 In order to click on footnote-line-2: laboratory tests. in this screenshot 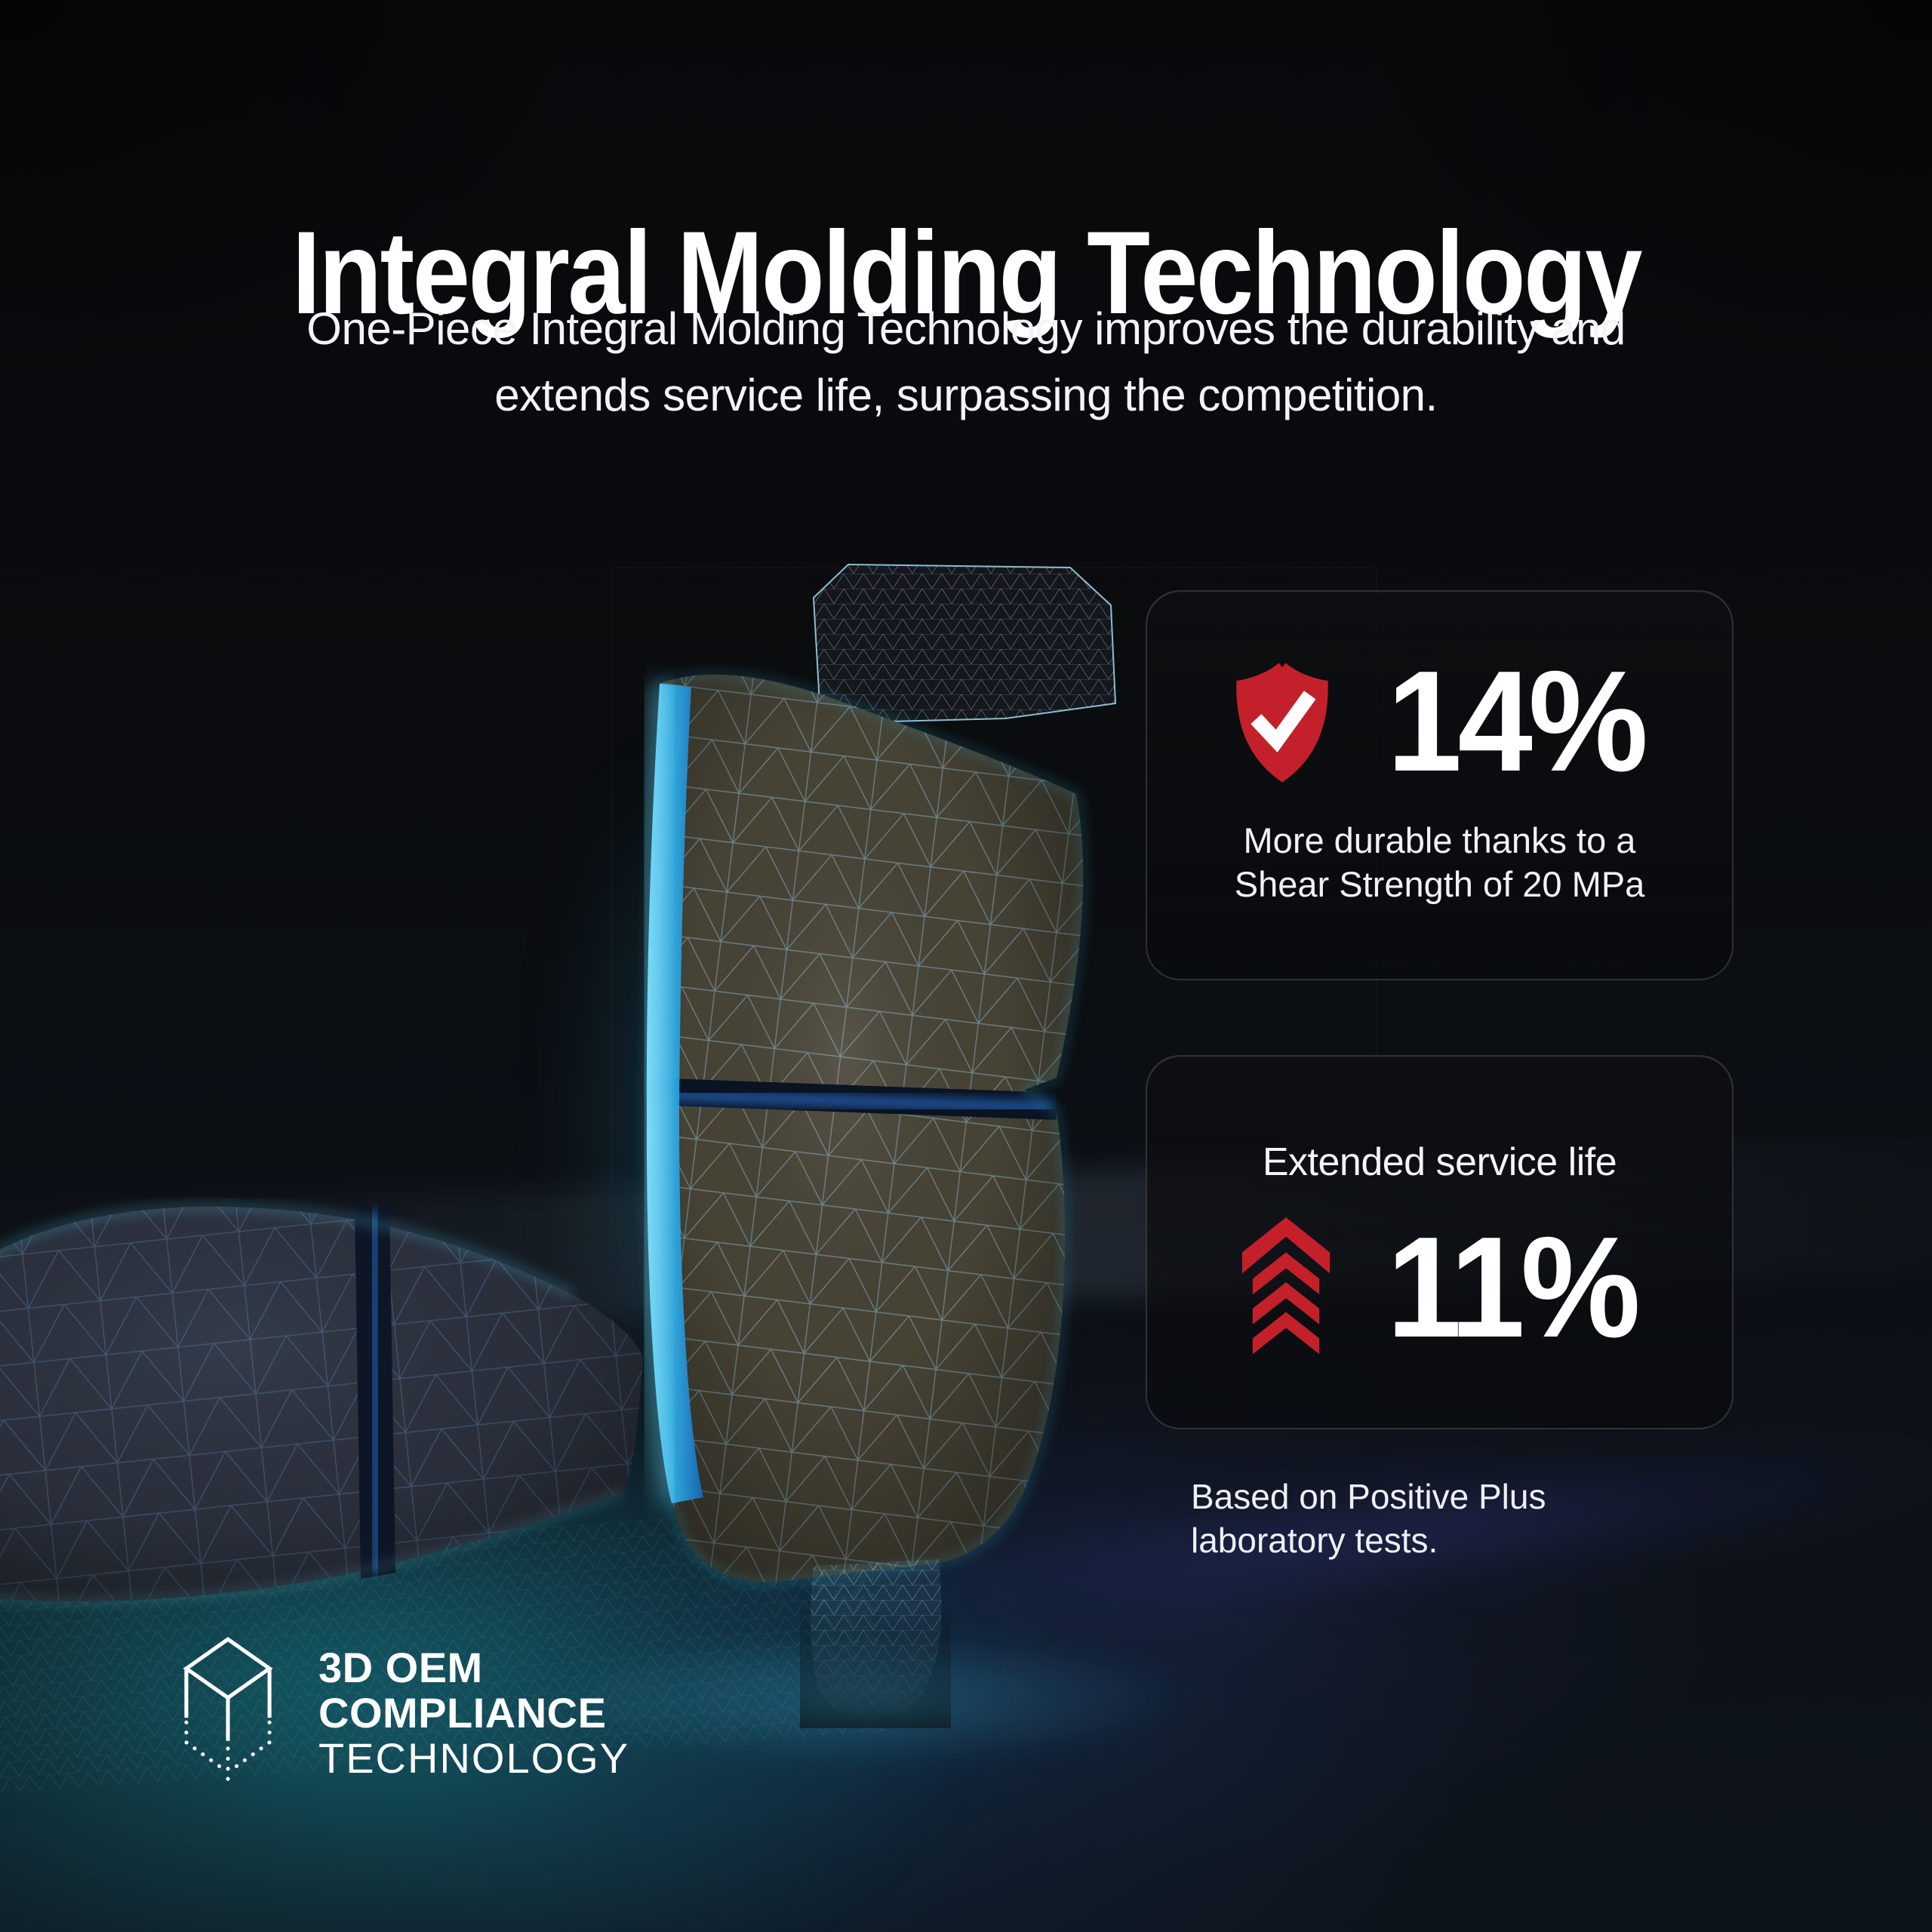, I will do `click(1314, 1540)`.